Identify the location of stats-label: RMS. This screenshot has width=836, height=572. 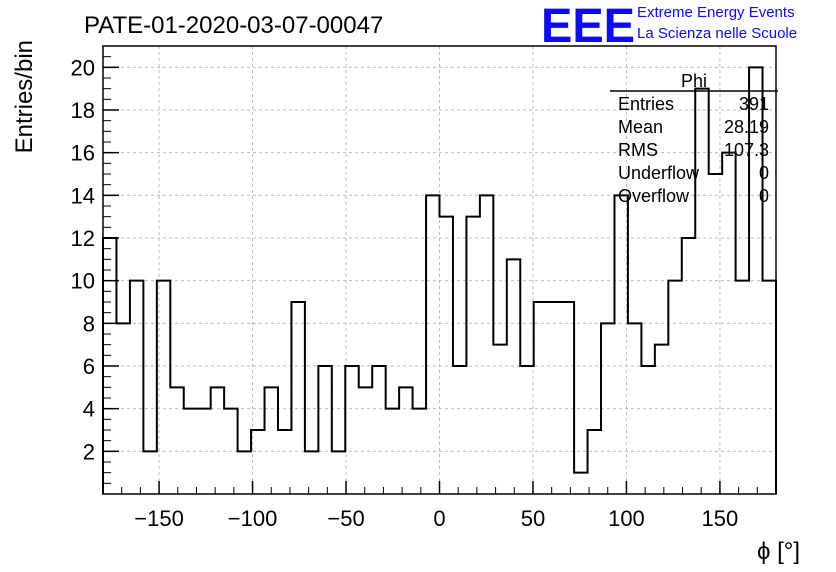
(638, 150).